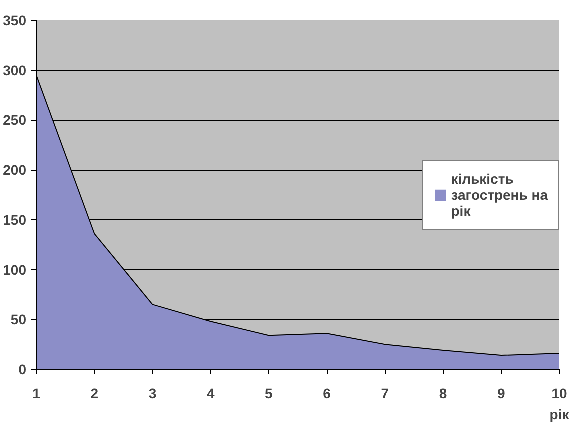 This screenshot has width=587, height=425. Describe the element at coordinates (18, 320) in the screenshot. I see `y-tick-label: 50` at that location.